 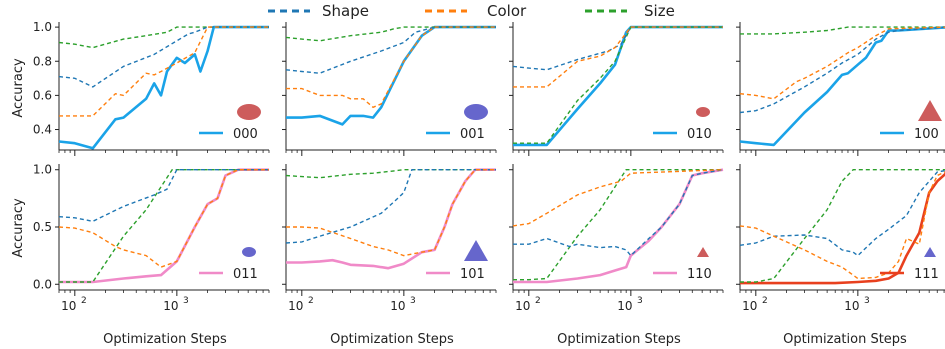 What do you see at coordinates (42, 284) in the screenshot?
I see `y-tick-label: 0.0` at bounding box center [42, 284].